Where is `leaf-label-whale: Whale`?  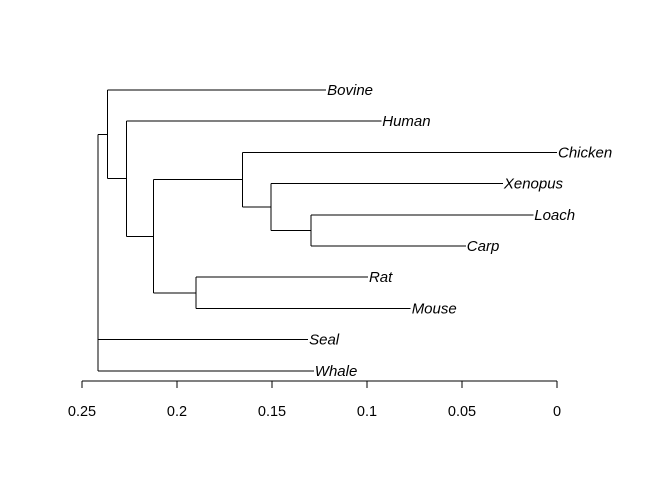
leaf-label-whale: Whale is located at coordinates (336, 371).